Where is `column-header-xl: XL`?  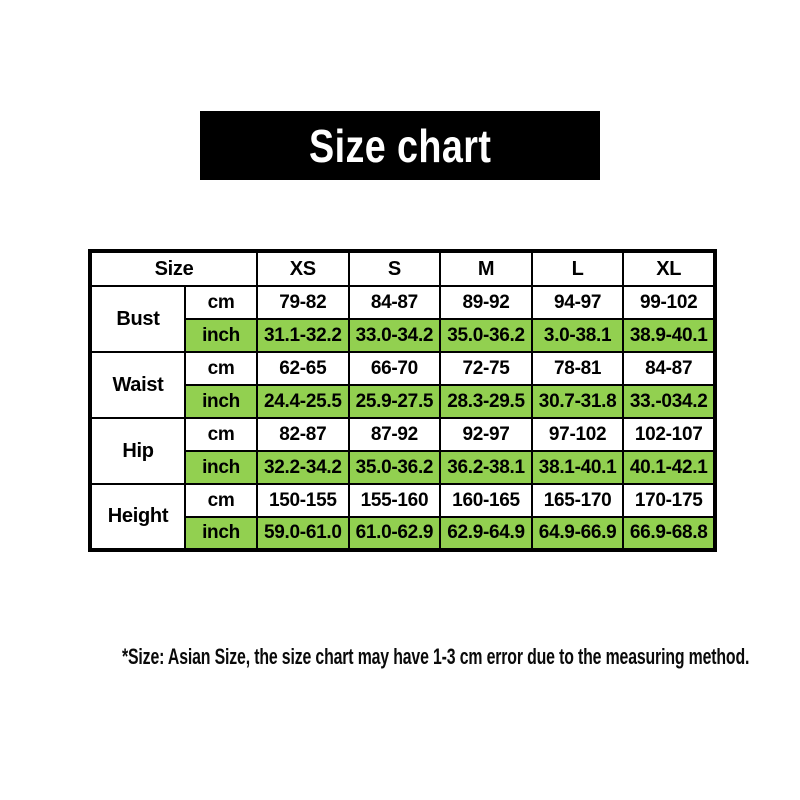 column-header-xl: XL is located at coordinates (669, 268).